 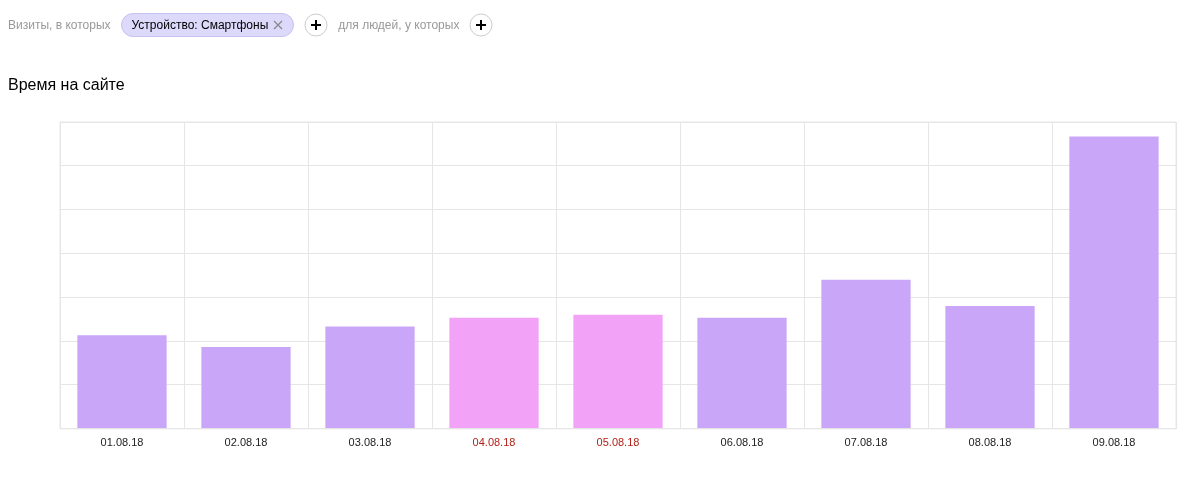 What do you see at coordinates (370, 442) in the screenshot?
I see `x-tick-label: 03.08.18` at bounding box center [370, 442].